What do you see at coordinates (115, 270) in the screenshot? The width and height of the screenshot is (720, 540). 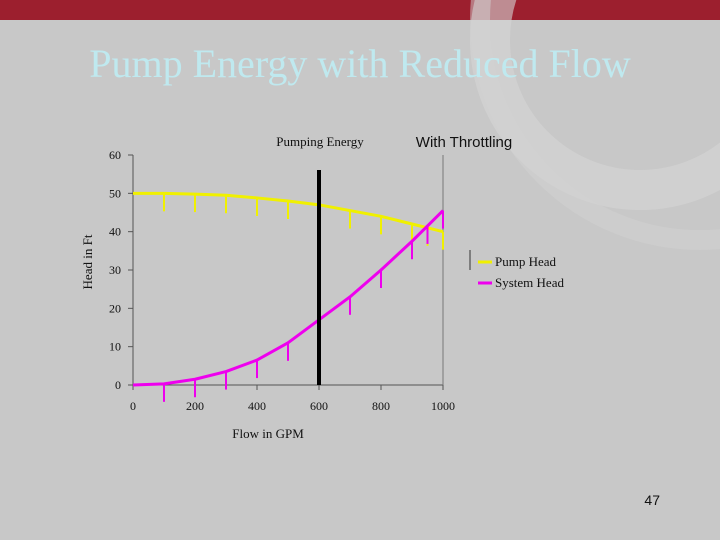 I see `y-tick-label: 30` at bounding box center [115, 270].